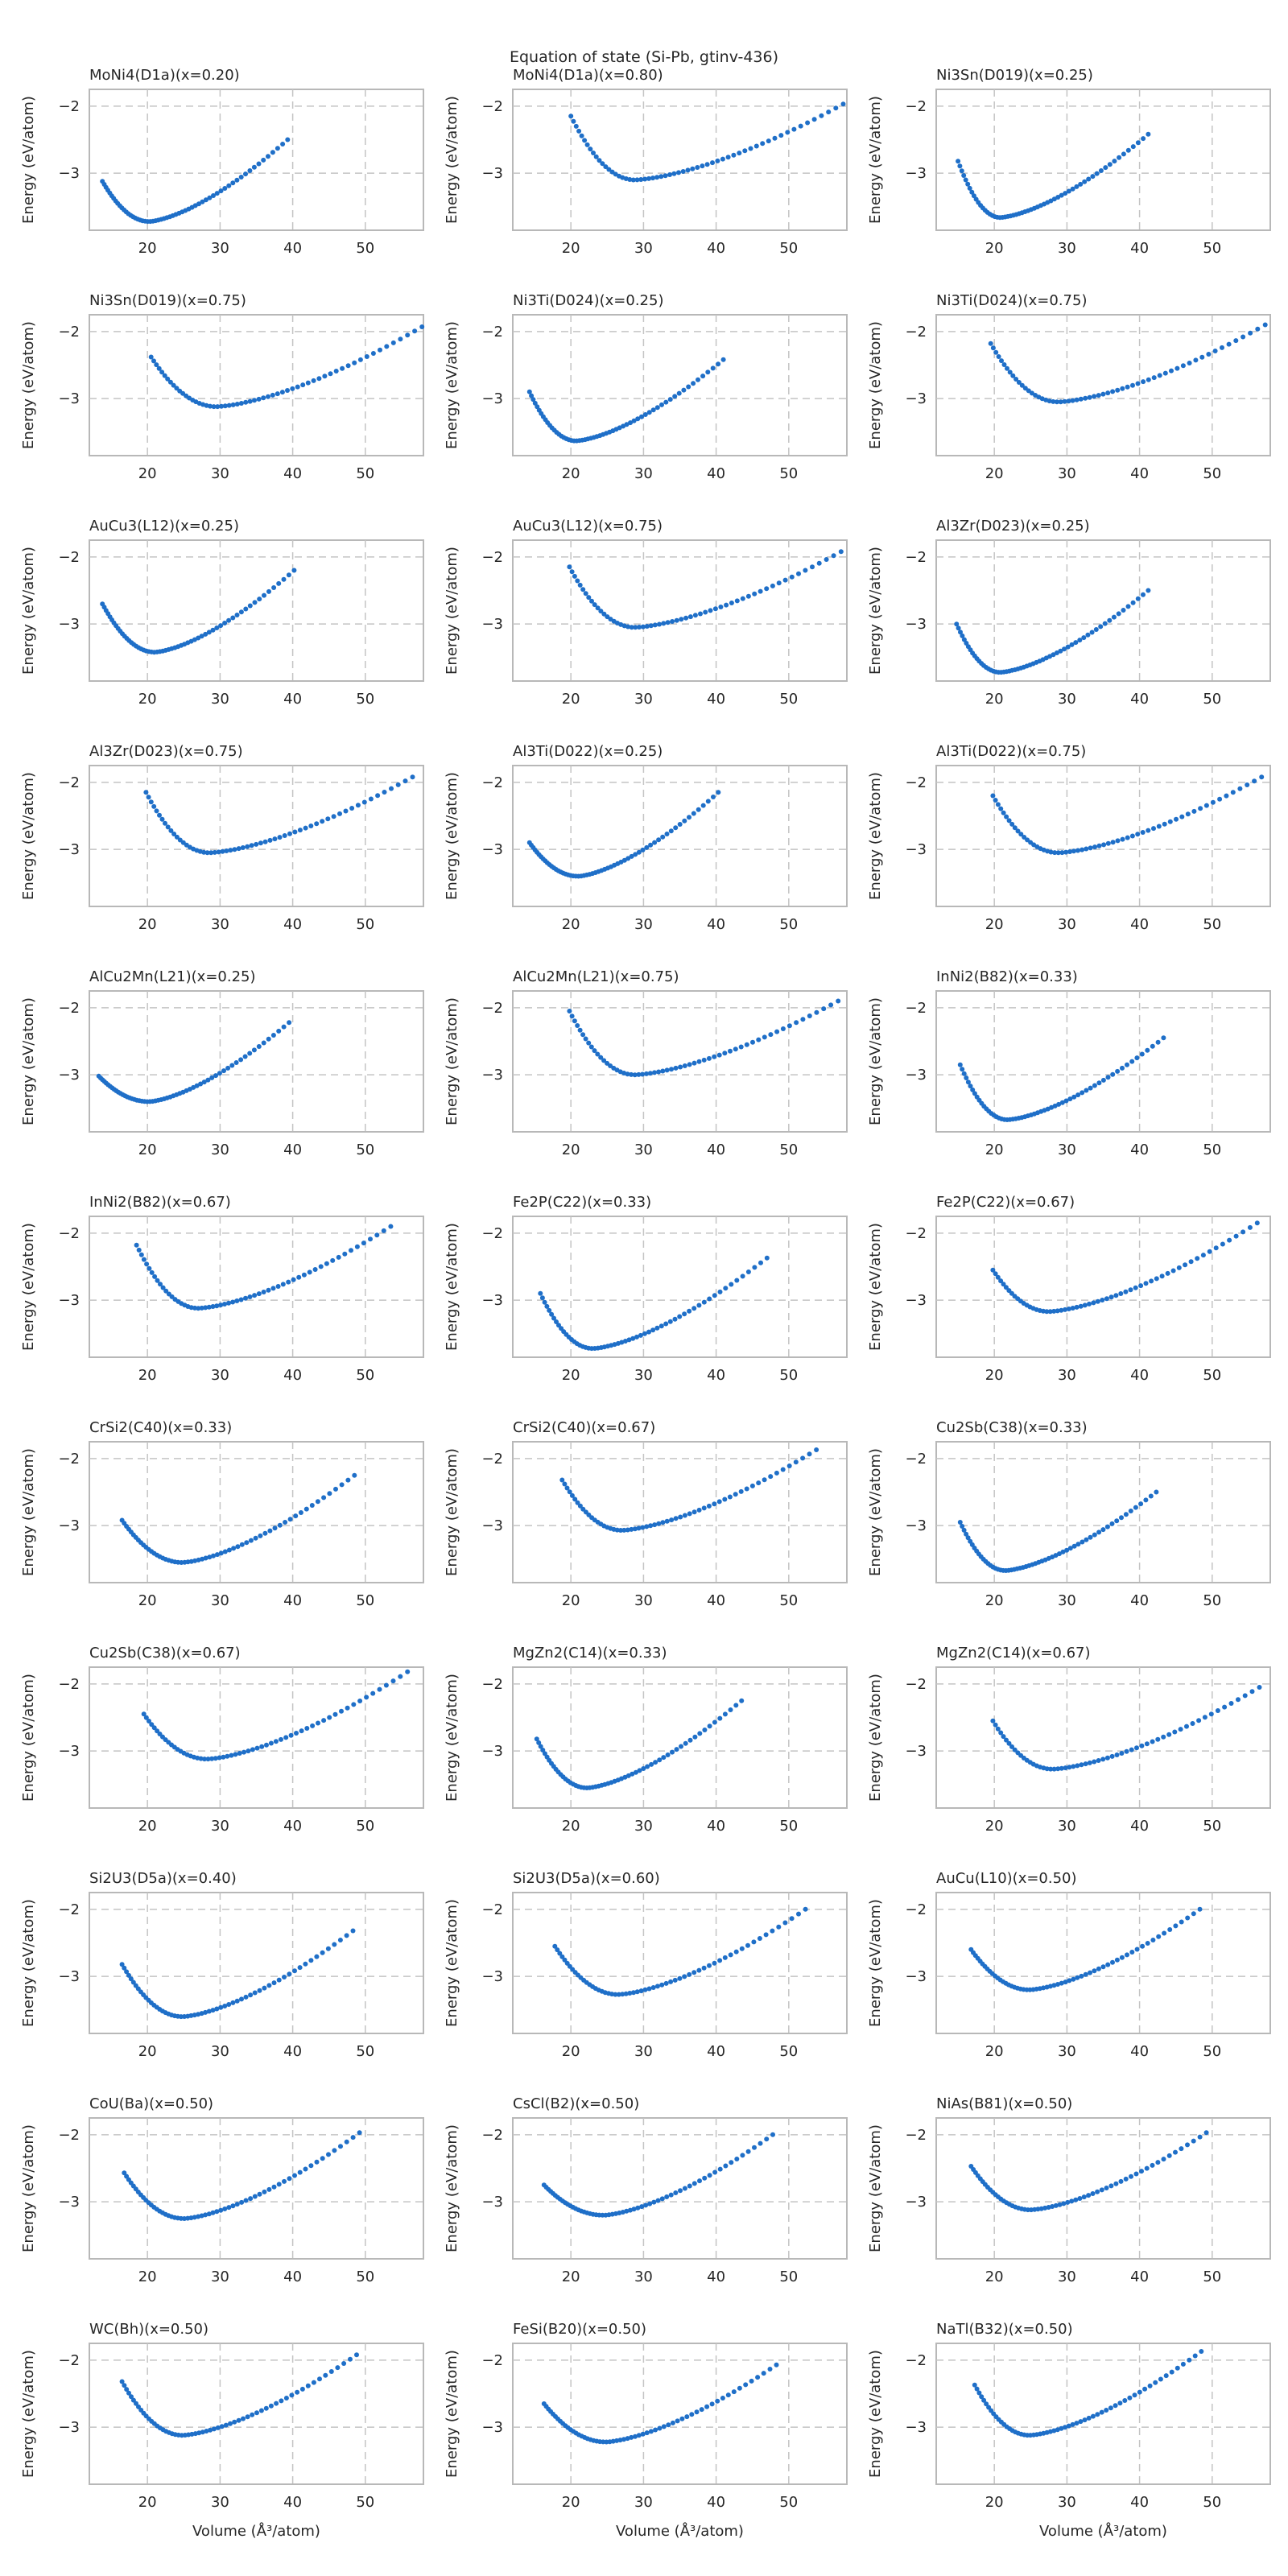 The width and height of the screenshot is (1288, 2576). Describe the element at coordinates (588, 75) in the screenshot. I see `subplot-title: MoNi4(D1a)(x=0.80)` at that location.